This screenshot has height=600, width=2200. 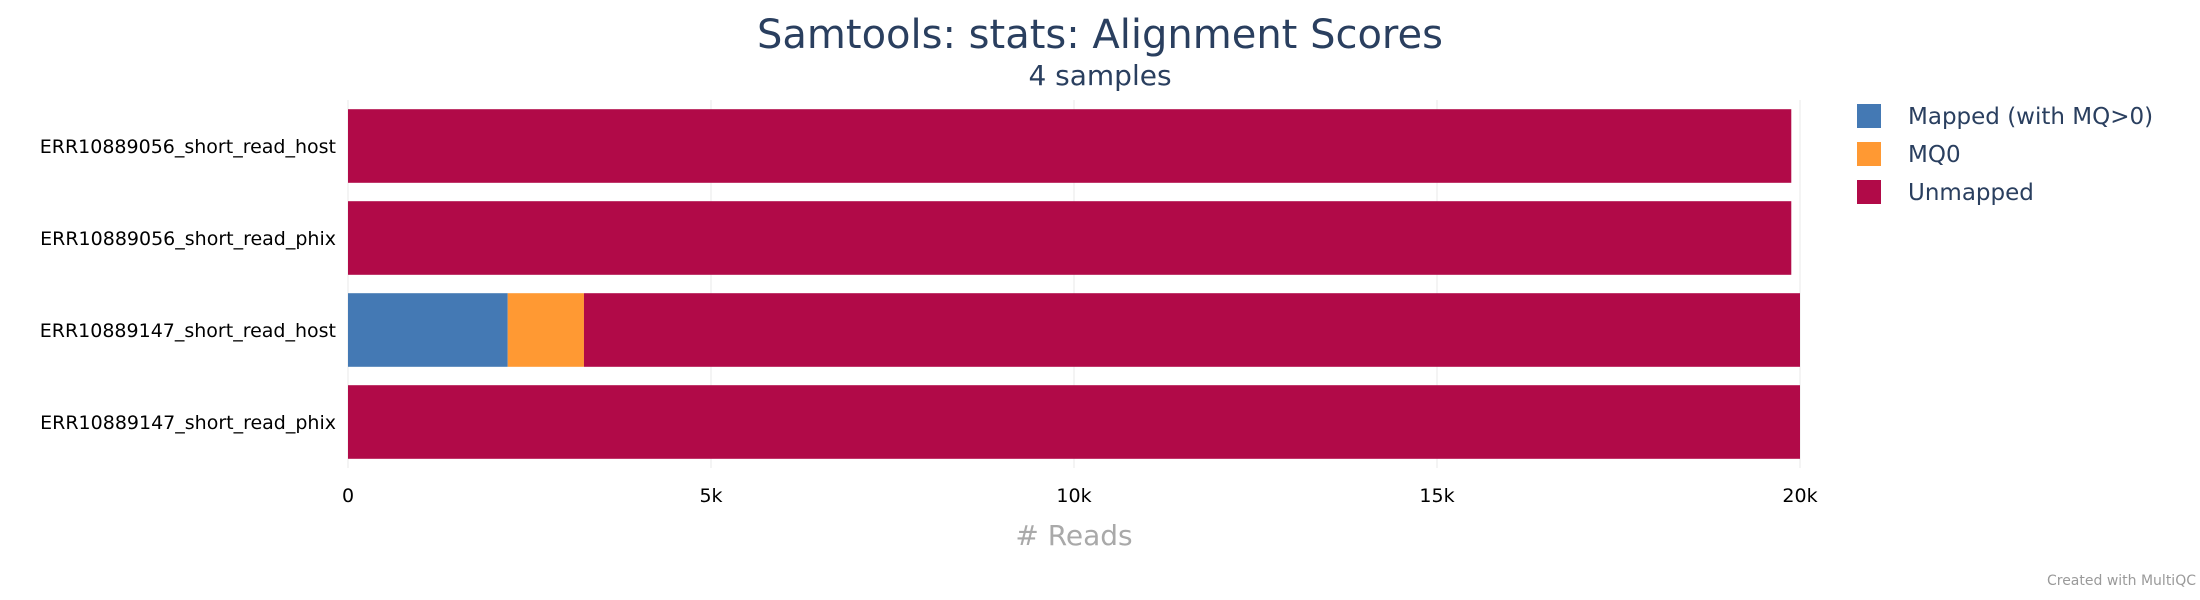 I want to click on x-tick-labels: 0 5k 10k 15k 20k, so click(x=1080, y=496).